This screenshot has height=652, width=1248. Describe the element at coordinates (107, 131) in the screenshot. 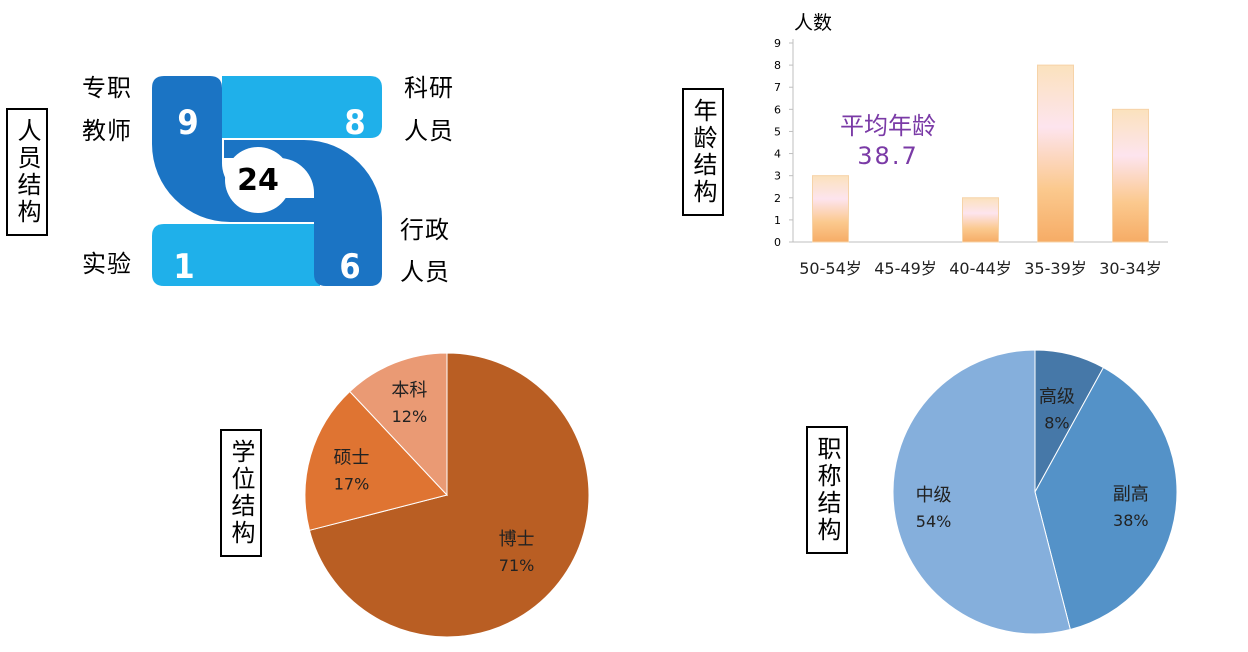

I see `teachers-label-line2: 教师` at that location.